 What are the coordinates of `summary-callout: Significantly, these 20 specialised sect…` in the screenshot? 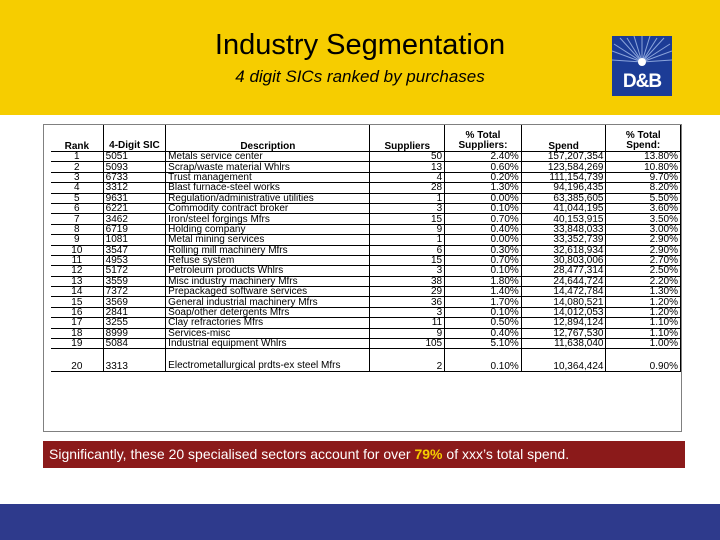 It's located at (364, 454).